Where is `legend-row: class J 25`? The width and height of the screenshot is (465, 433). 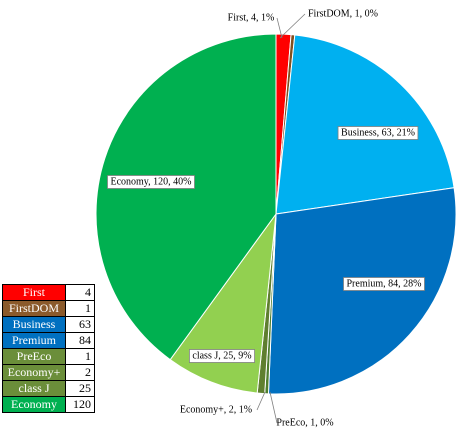 legend-row: class J 25 is located at coordinates (48, 388).